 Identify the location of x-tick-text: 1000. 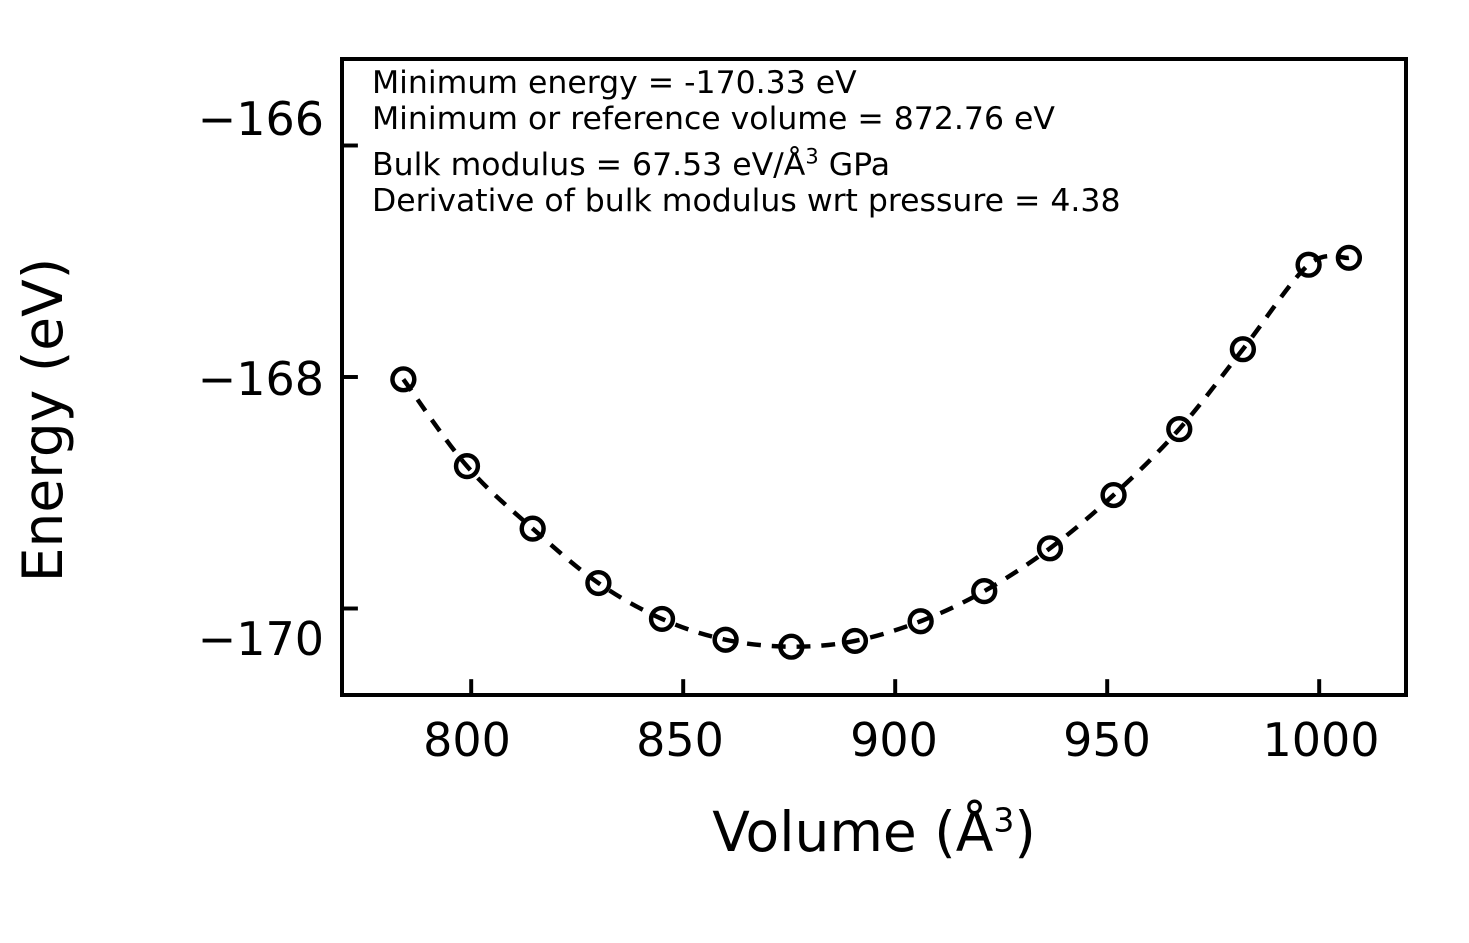
(1321, 740).